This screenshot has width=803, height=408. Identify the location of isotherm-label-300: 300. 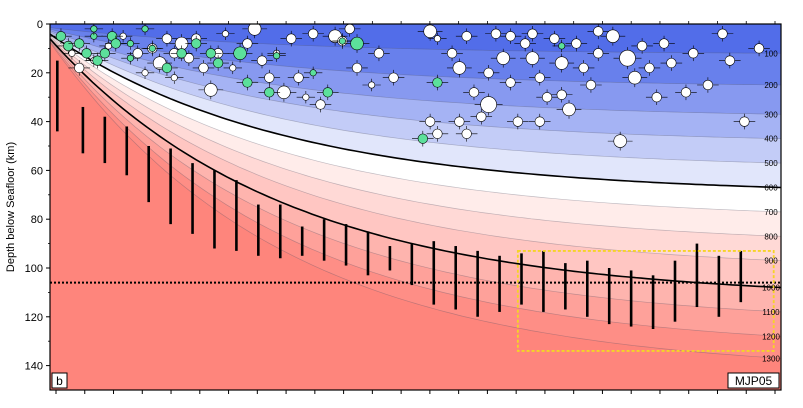
(771, 114).